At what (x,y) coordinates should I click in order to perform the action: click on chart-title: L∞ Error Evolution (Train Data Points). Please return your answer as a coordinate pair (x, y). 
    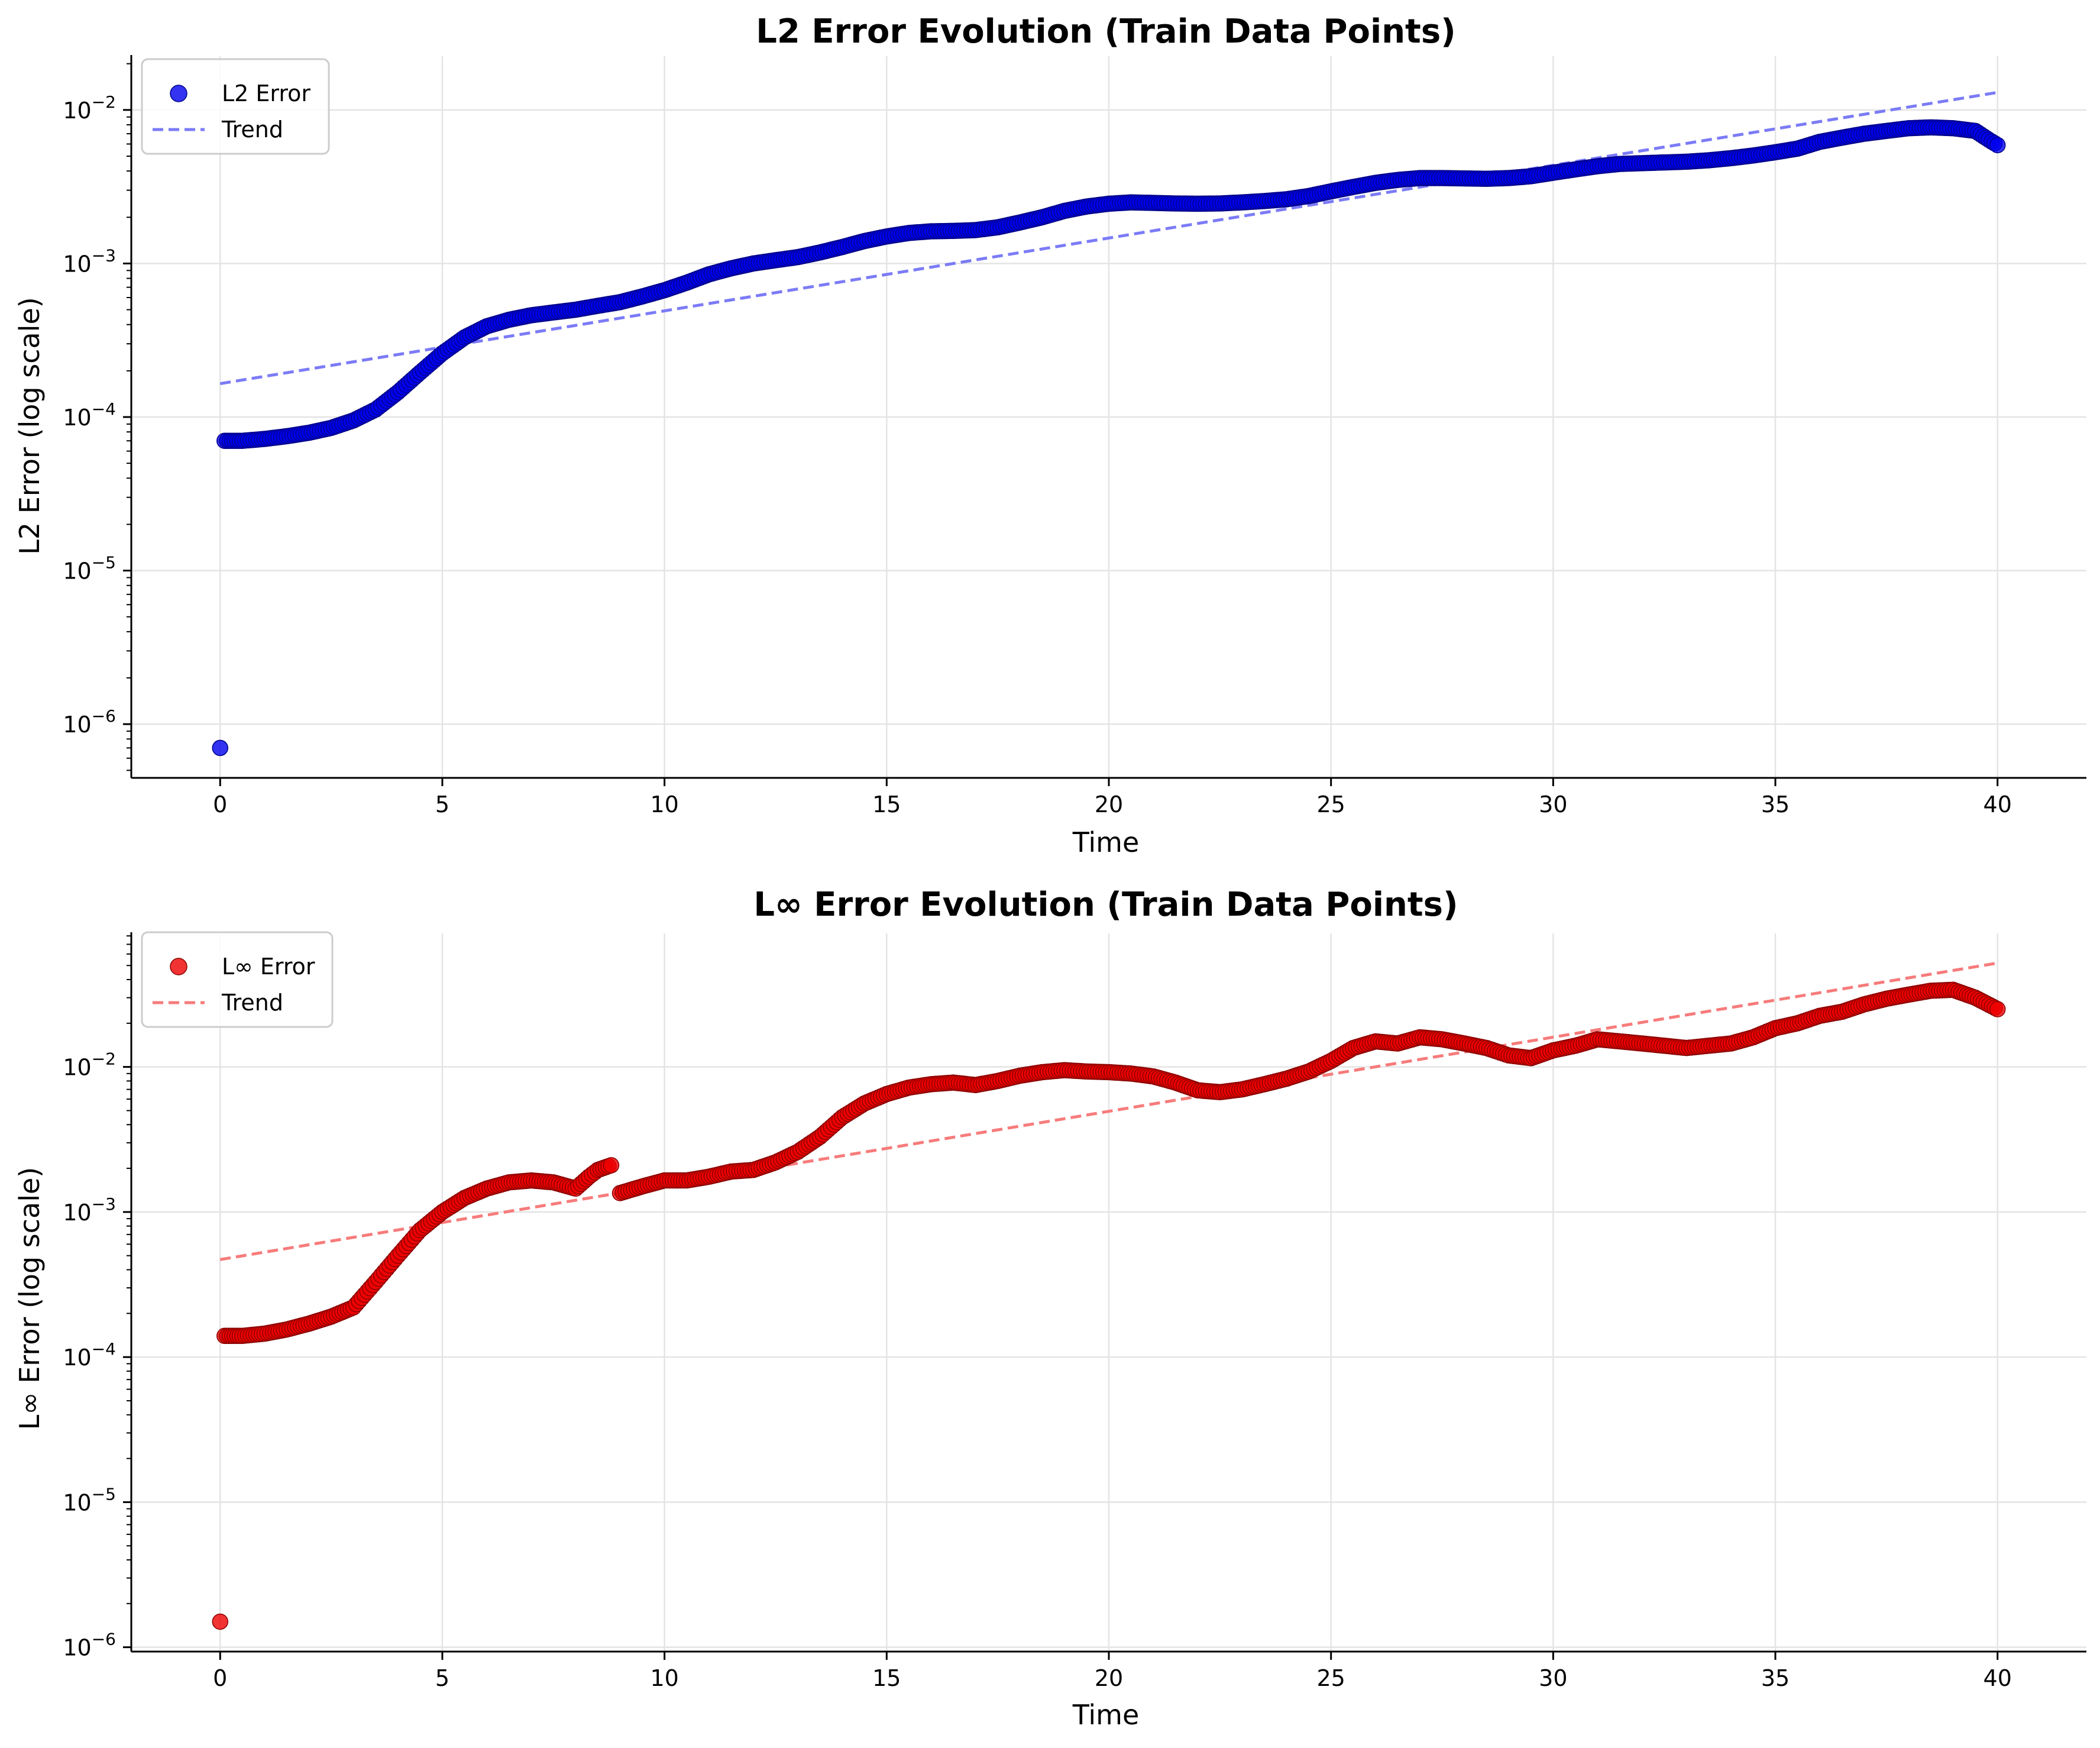
    Looking at the image, I should click on (1105, 905).